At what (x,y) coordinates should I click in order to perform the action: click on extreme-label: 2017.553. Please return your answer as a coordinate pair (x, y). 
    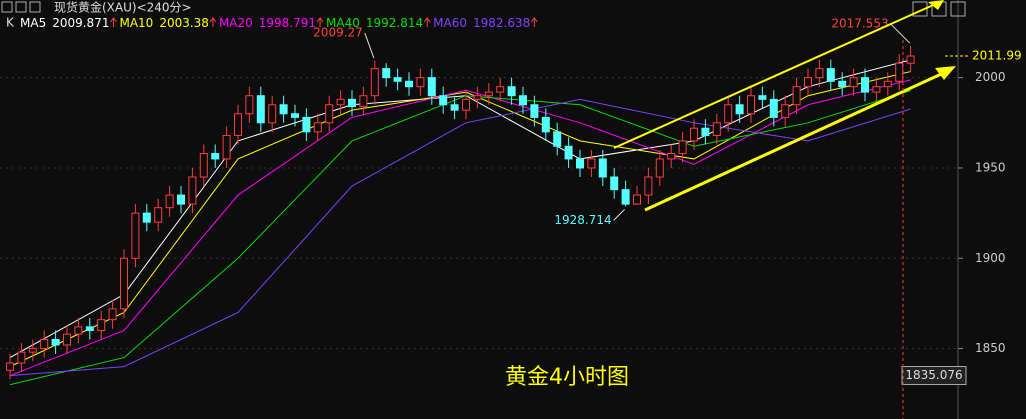
    Looking at the image, I should click on (859, 23).